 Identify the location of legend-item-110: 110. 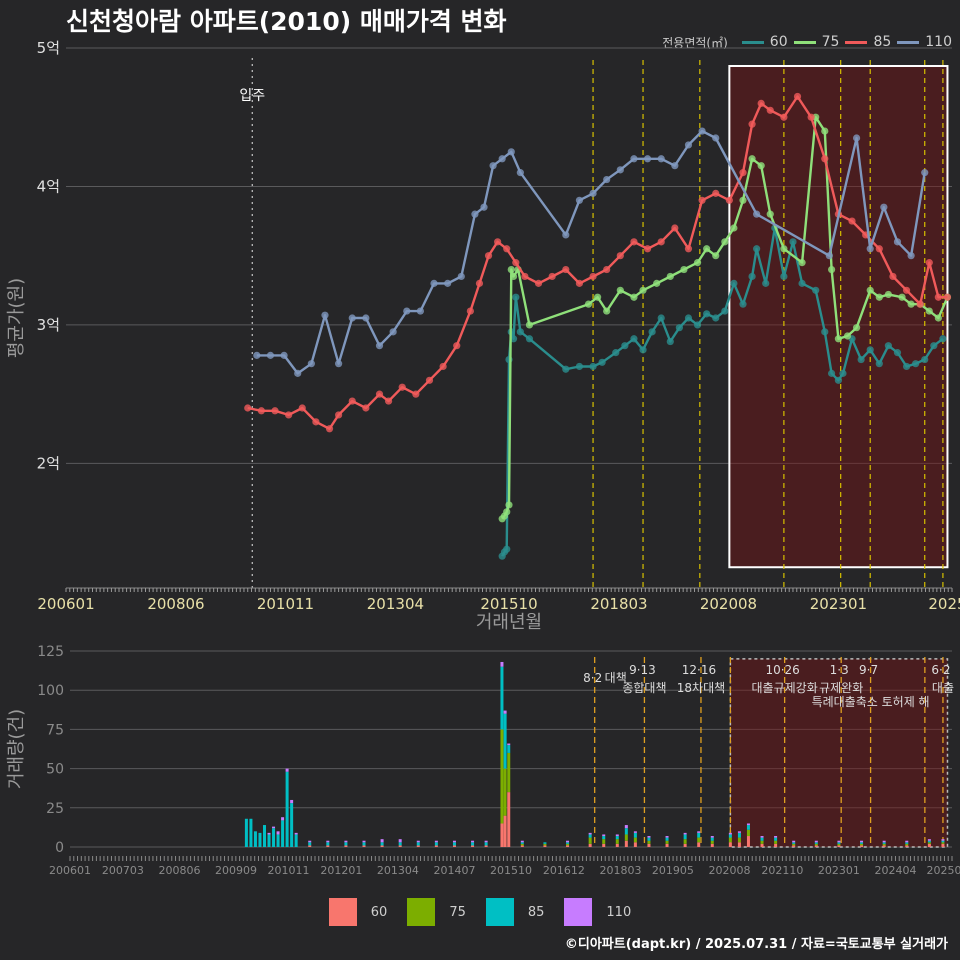
(924, 42).